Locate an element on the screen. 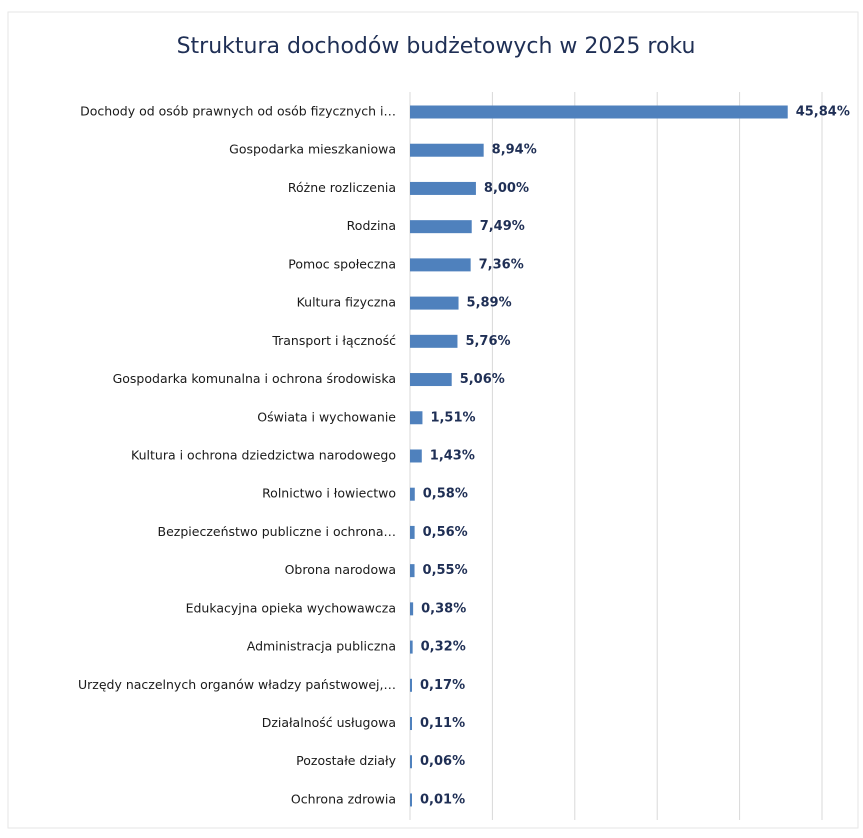 The width and height of the screenshot is (863, 838). data-label: 0,17% is located at coordinates (442, 685).